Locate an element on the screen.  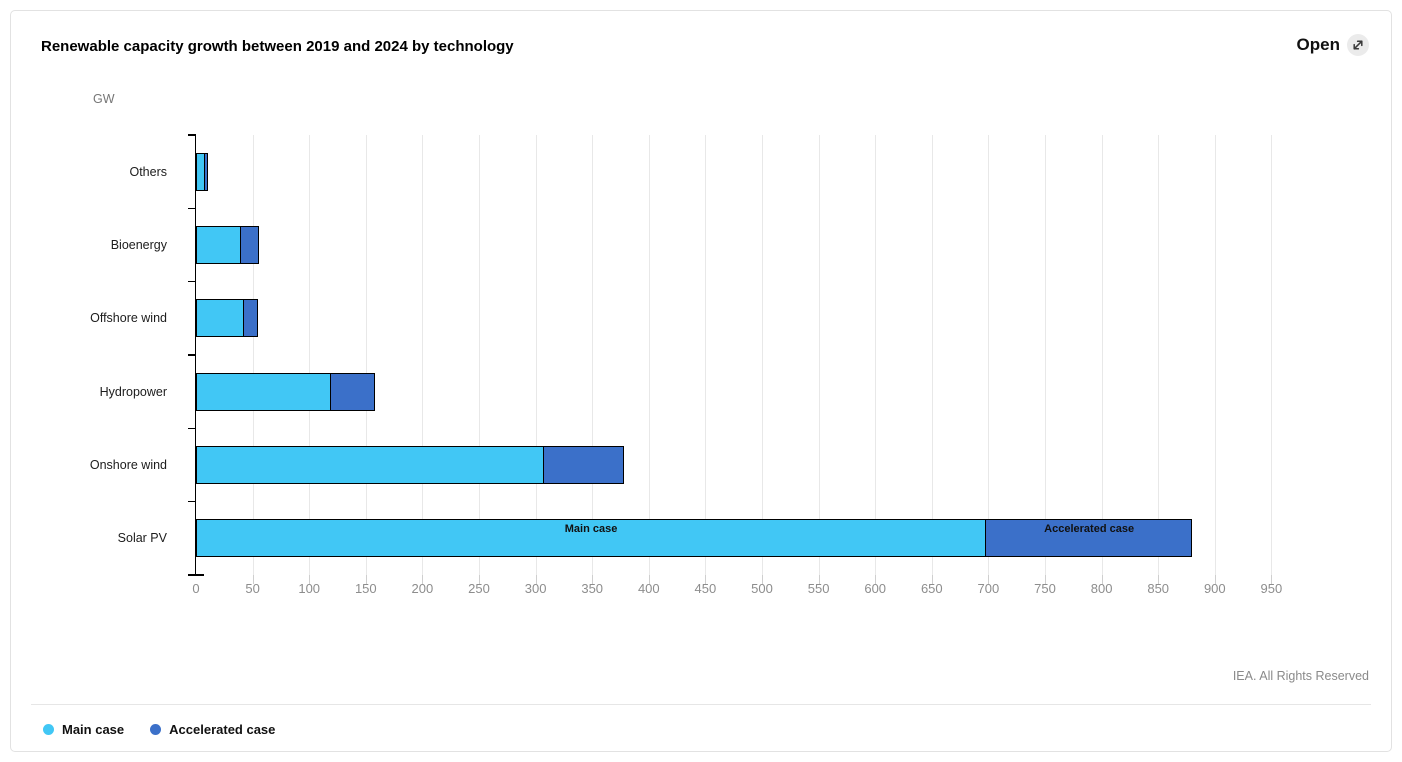
legend-item-main-case: Main case is located at coordinates (83, 729).